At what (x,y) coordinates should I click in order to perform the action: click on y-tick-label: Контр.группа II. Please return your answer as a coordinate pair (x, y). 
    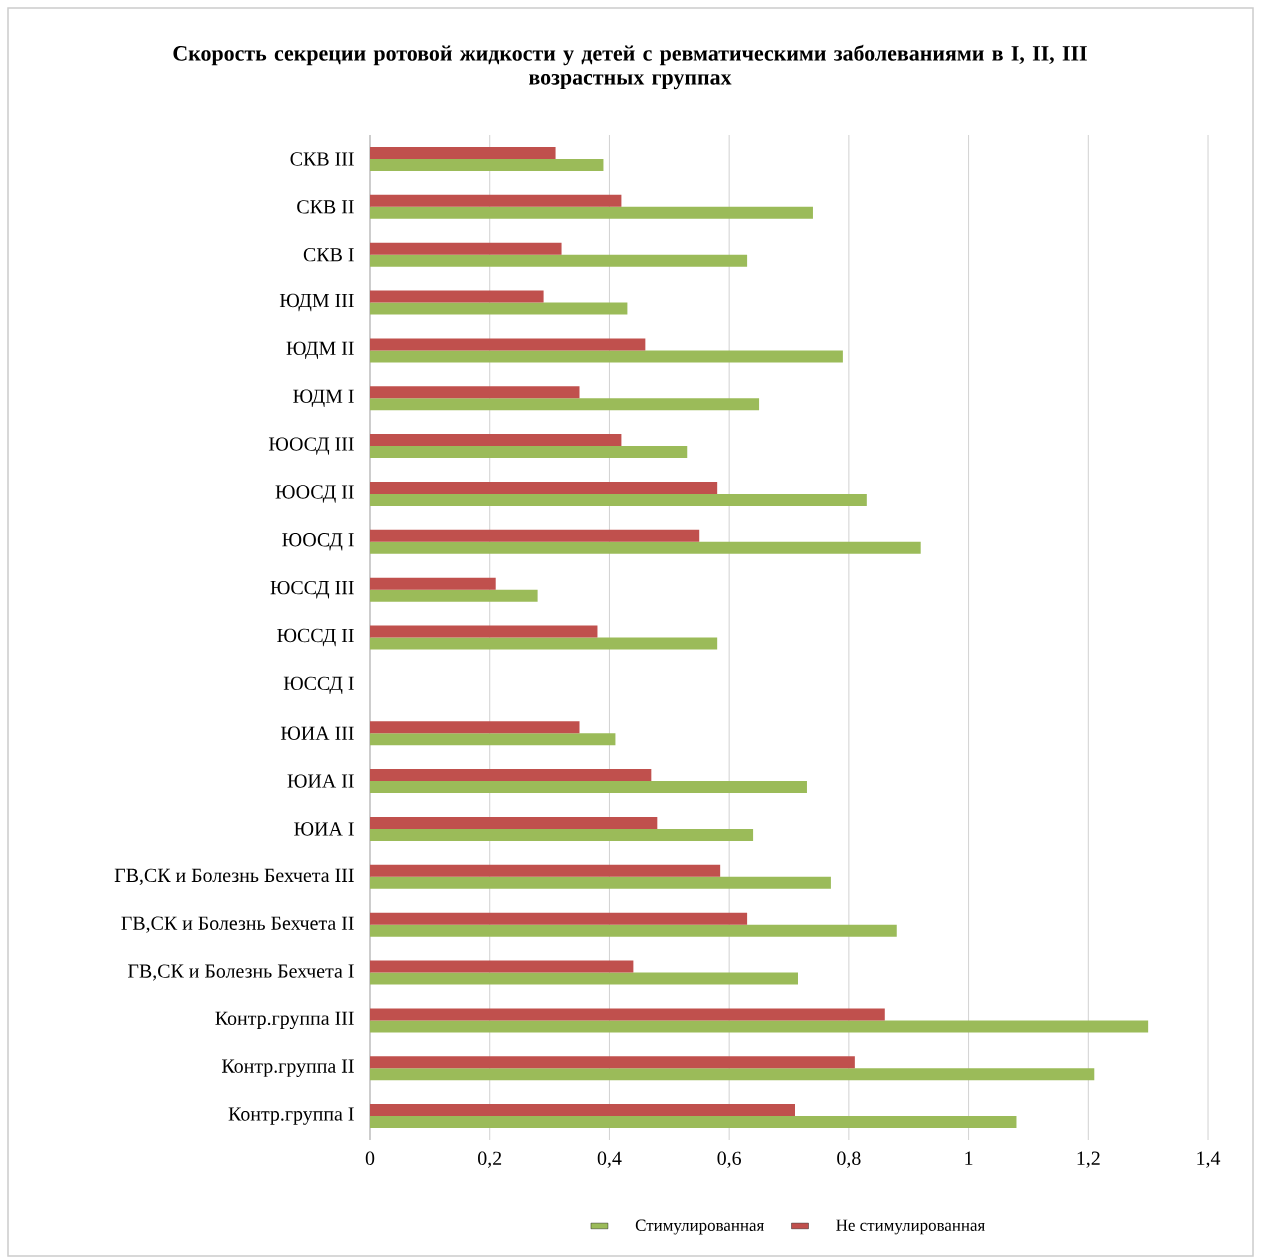
    Looking at the image, I should click on (287, 1068).